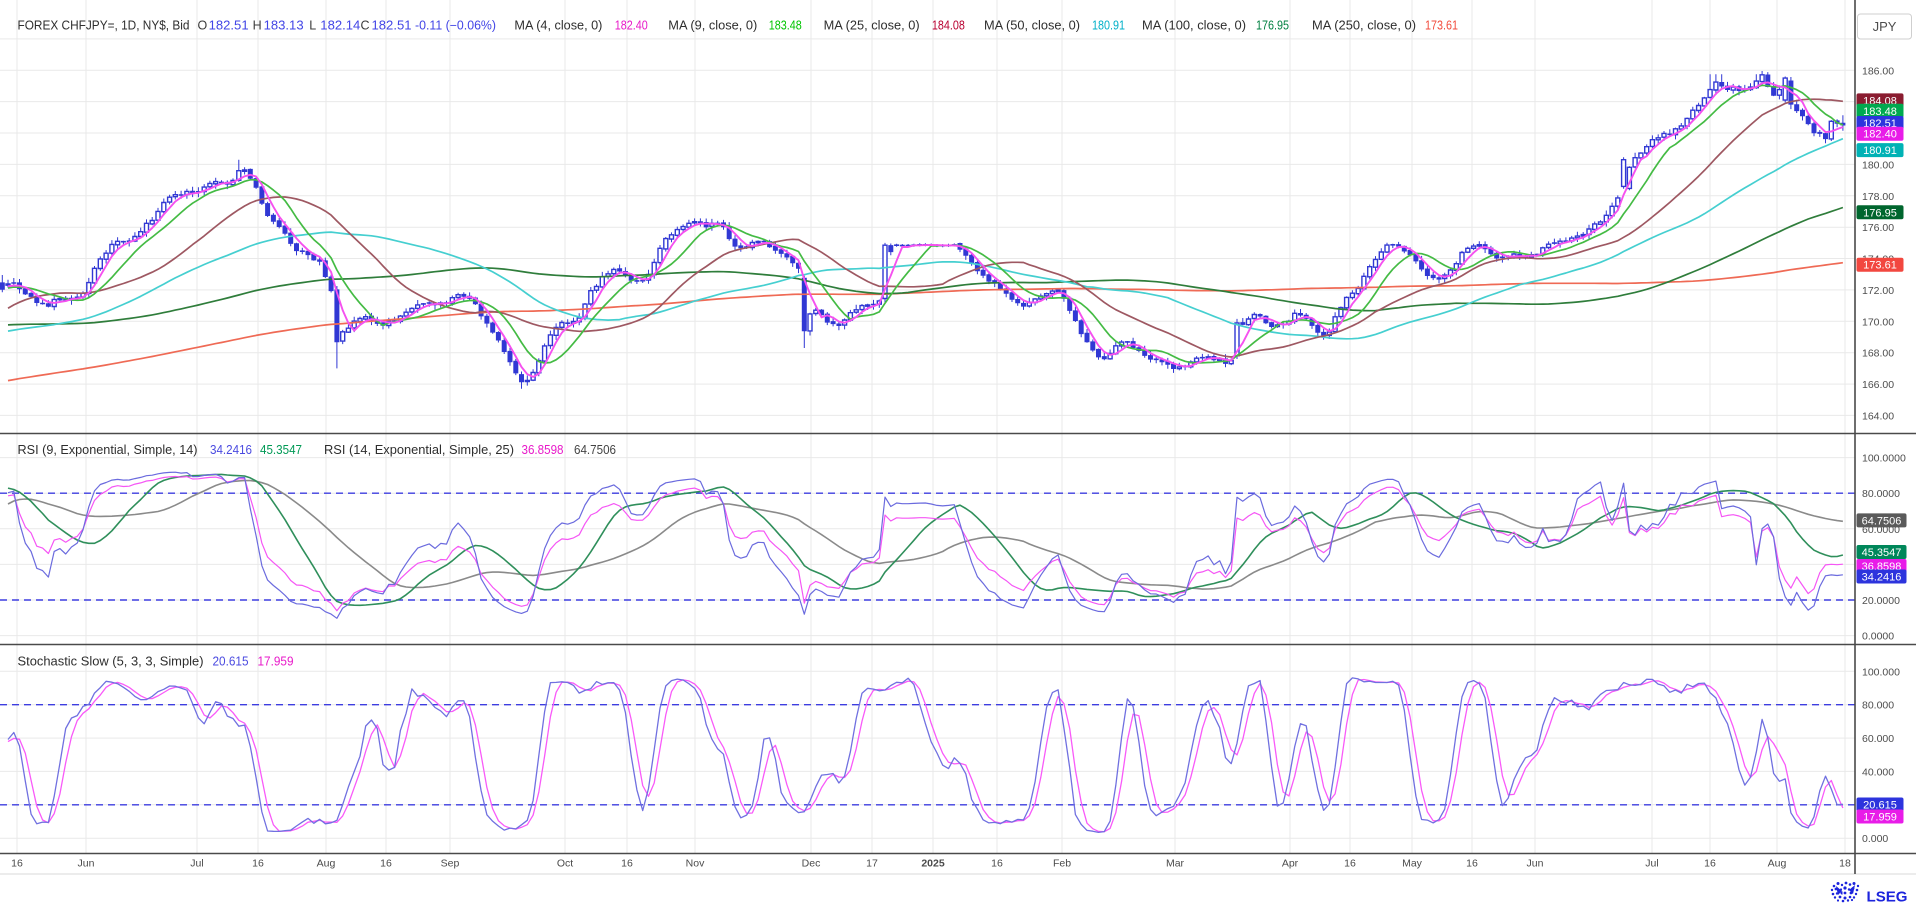  What do you see at coordinates (948, 26) in the screenshot?
I see `svg-text: 184.08` at bounding box center [948, 26].